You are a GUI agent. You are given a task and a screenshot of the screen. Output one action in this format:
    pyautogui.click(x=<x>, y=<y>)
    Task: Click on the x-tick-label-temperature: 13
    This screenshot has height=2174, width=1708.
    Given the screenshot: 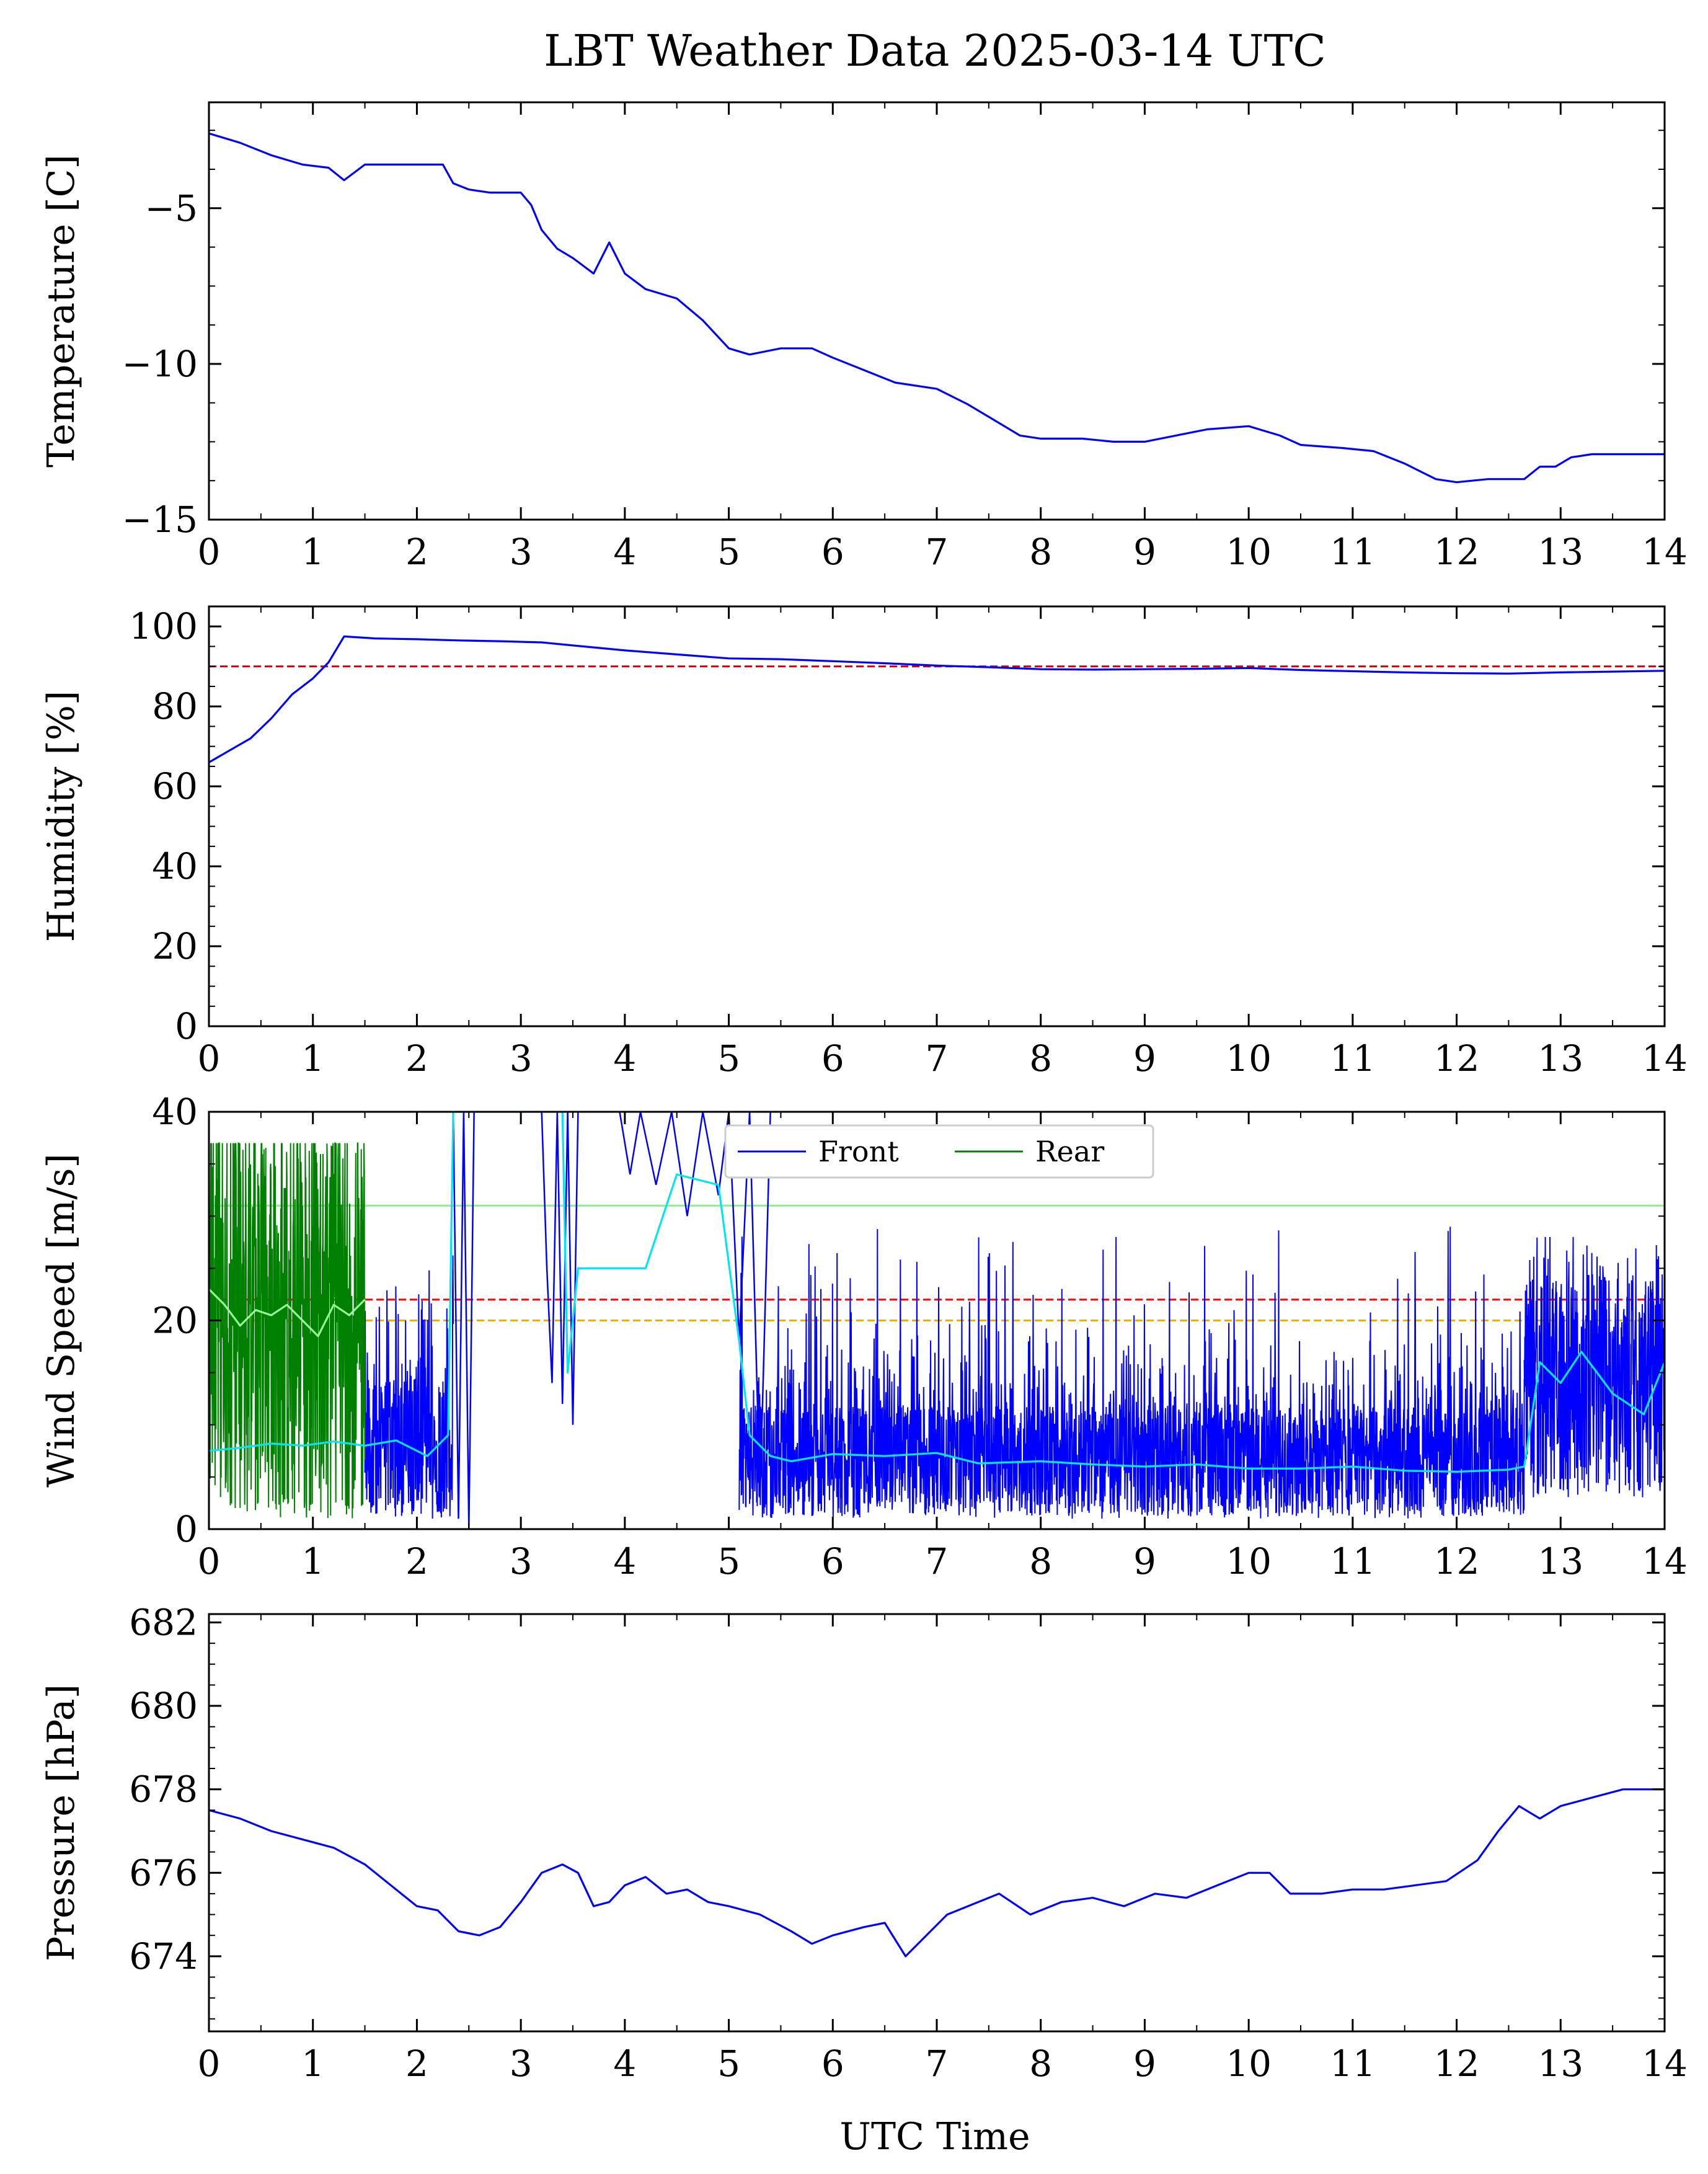 What is the action you would take?
    pyautogui.click(x=1560, y=552)
    